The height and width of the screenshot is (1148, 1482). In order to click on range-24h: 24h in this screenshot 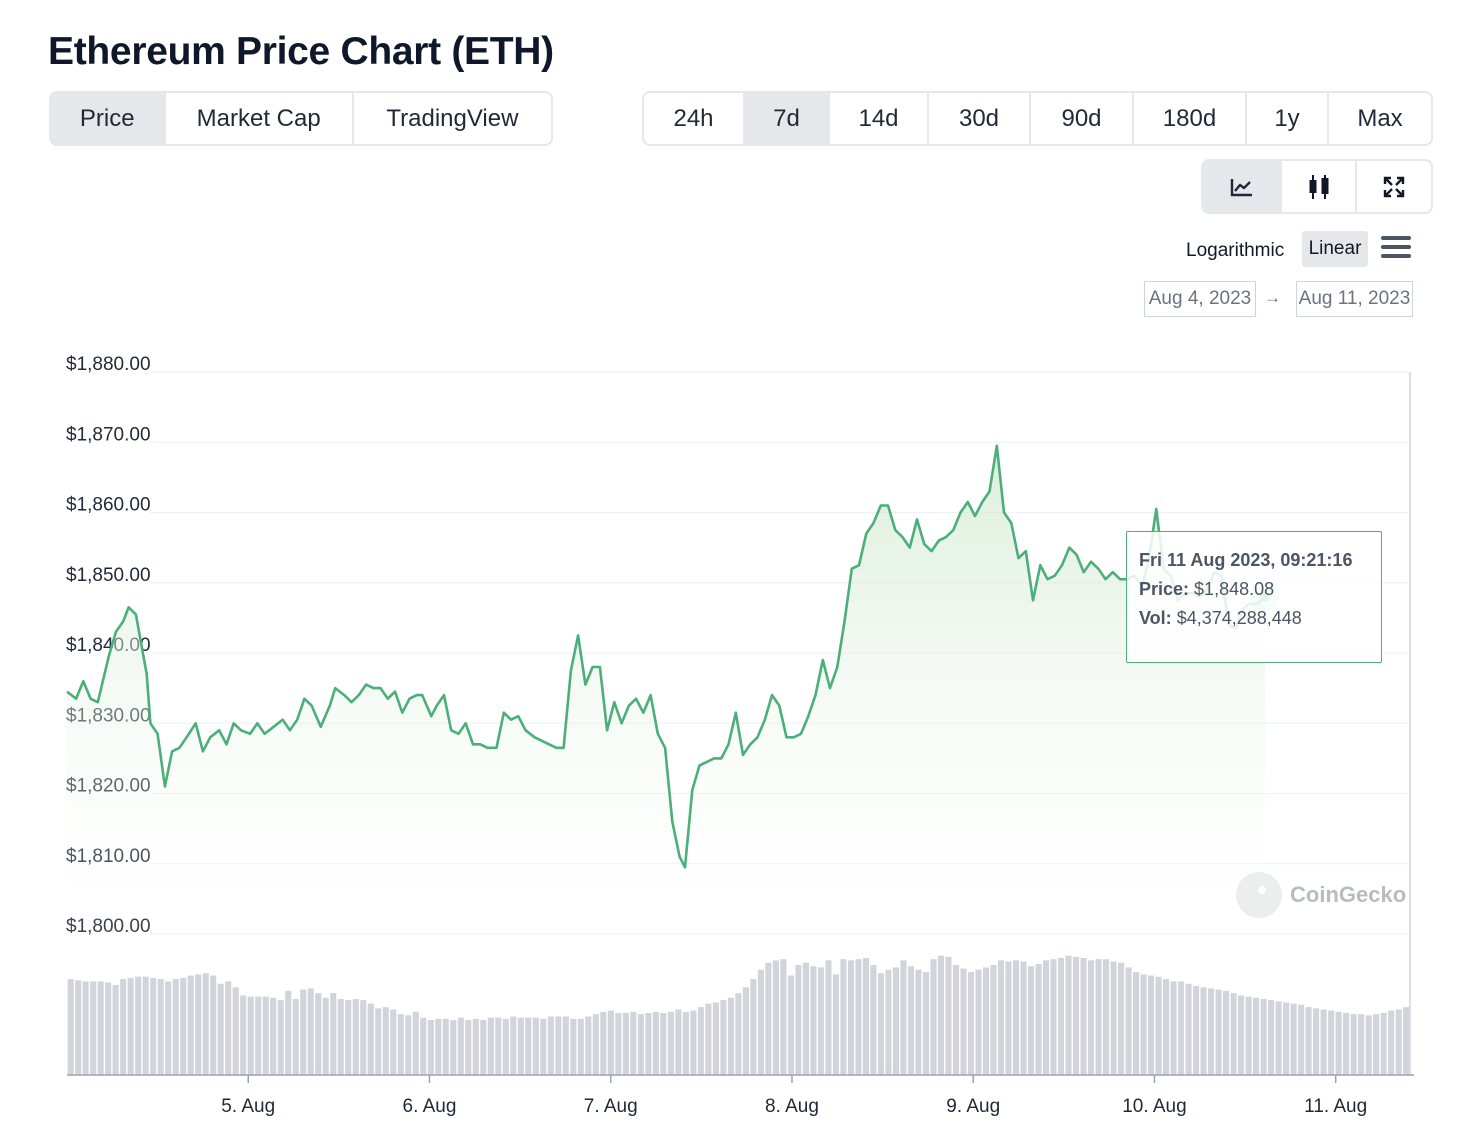, I will do `click(694, 118)`.